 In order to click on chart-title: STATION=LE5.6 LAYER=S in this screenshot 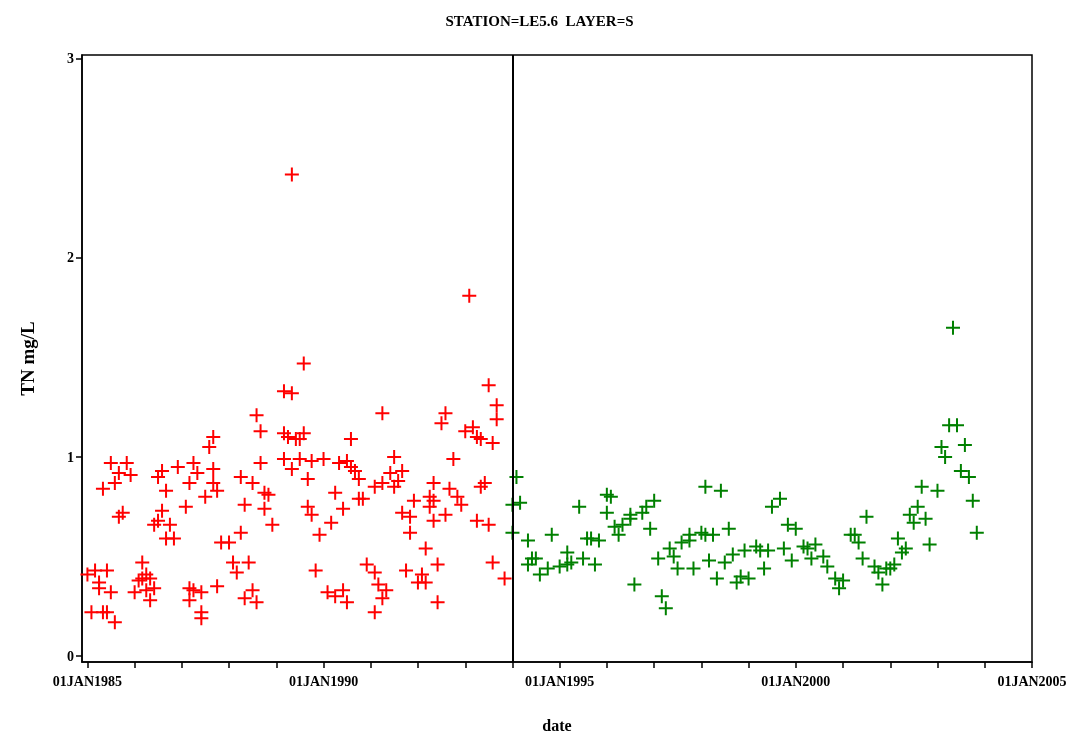, I will do `click(539, 20)`.